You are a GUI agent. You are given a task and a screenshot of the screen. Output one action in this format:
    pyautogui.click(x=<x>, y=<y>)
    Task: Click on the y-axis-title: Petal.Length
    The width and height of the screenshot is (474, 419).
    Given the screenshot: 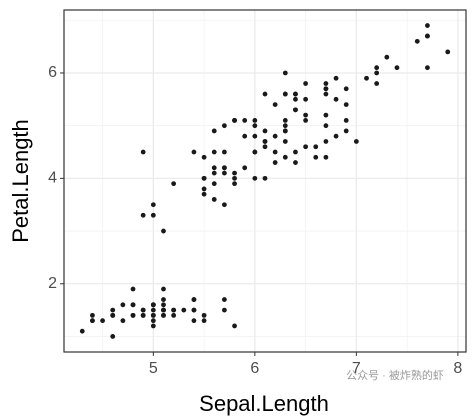 What is the action you would take?
    pyautogui.click(x=20, y=181)
    